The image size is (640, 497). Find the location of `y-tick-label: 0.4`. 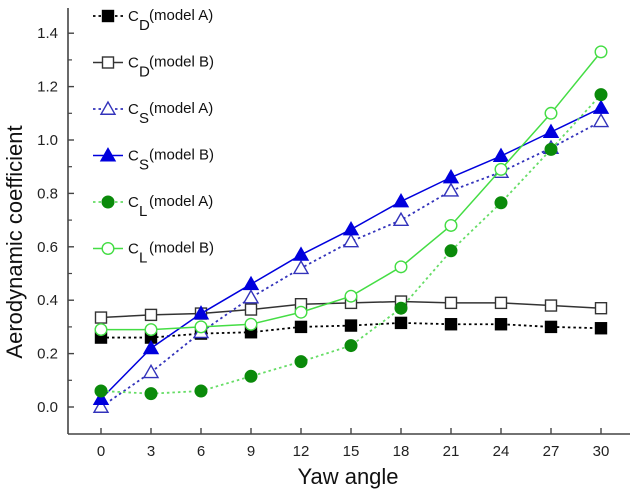

y-tick-label: 0.4 is located at coordinates (47, 300).